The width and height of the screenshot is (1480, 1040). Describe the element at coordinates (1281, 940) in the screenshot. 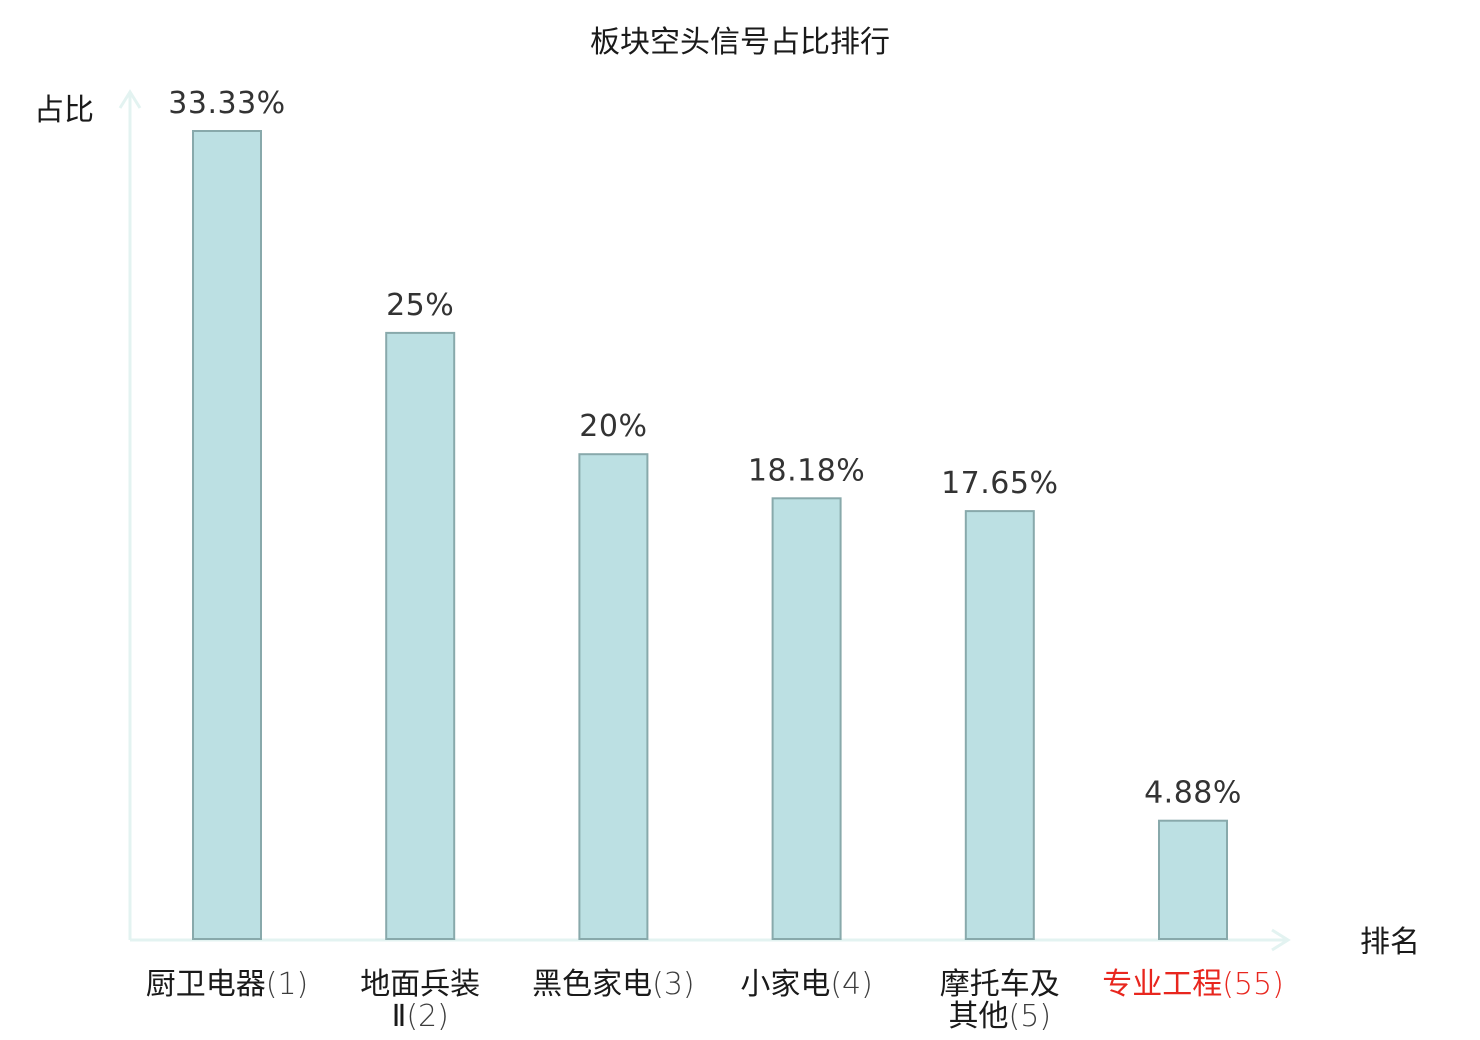

I see `x-axis-arrow` at that location.